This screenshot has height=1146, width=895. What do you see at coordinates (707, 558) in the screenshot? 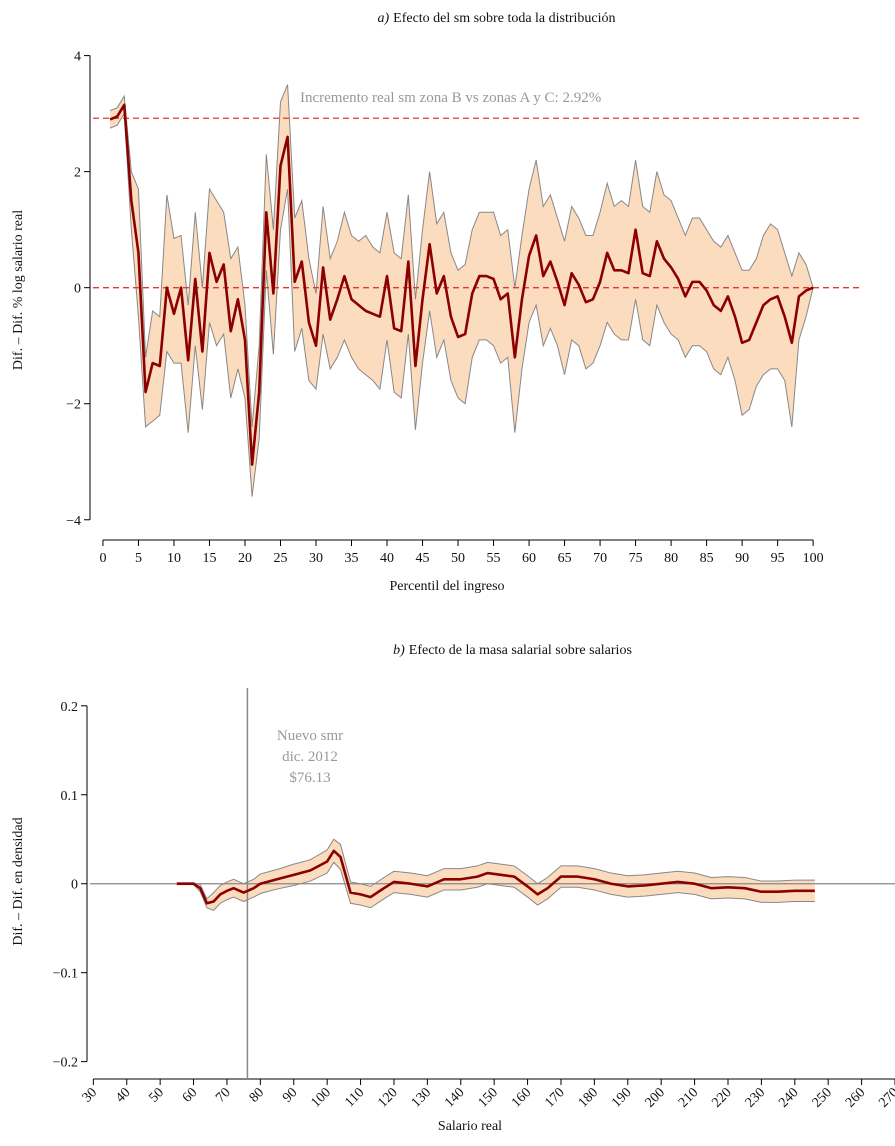
I see `x-tick-label: 85` at bounding box center [707, 558].